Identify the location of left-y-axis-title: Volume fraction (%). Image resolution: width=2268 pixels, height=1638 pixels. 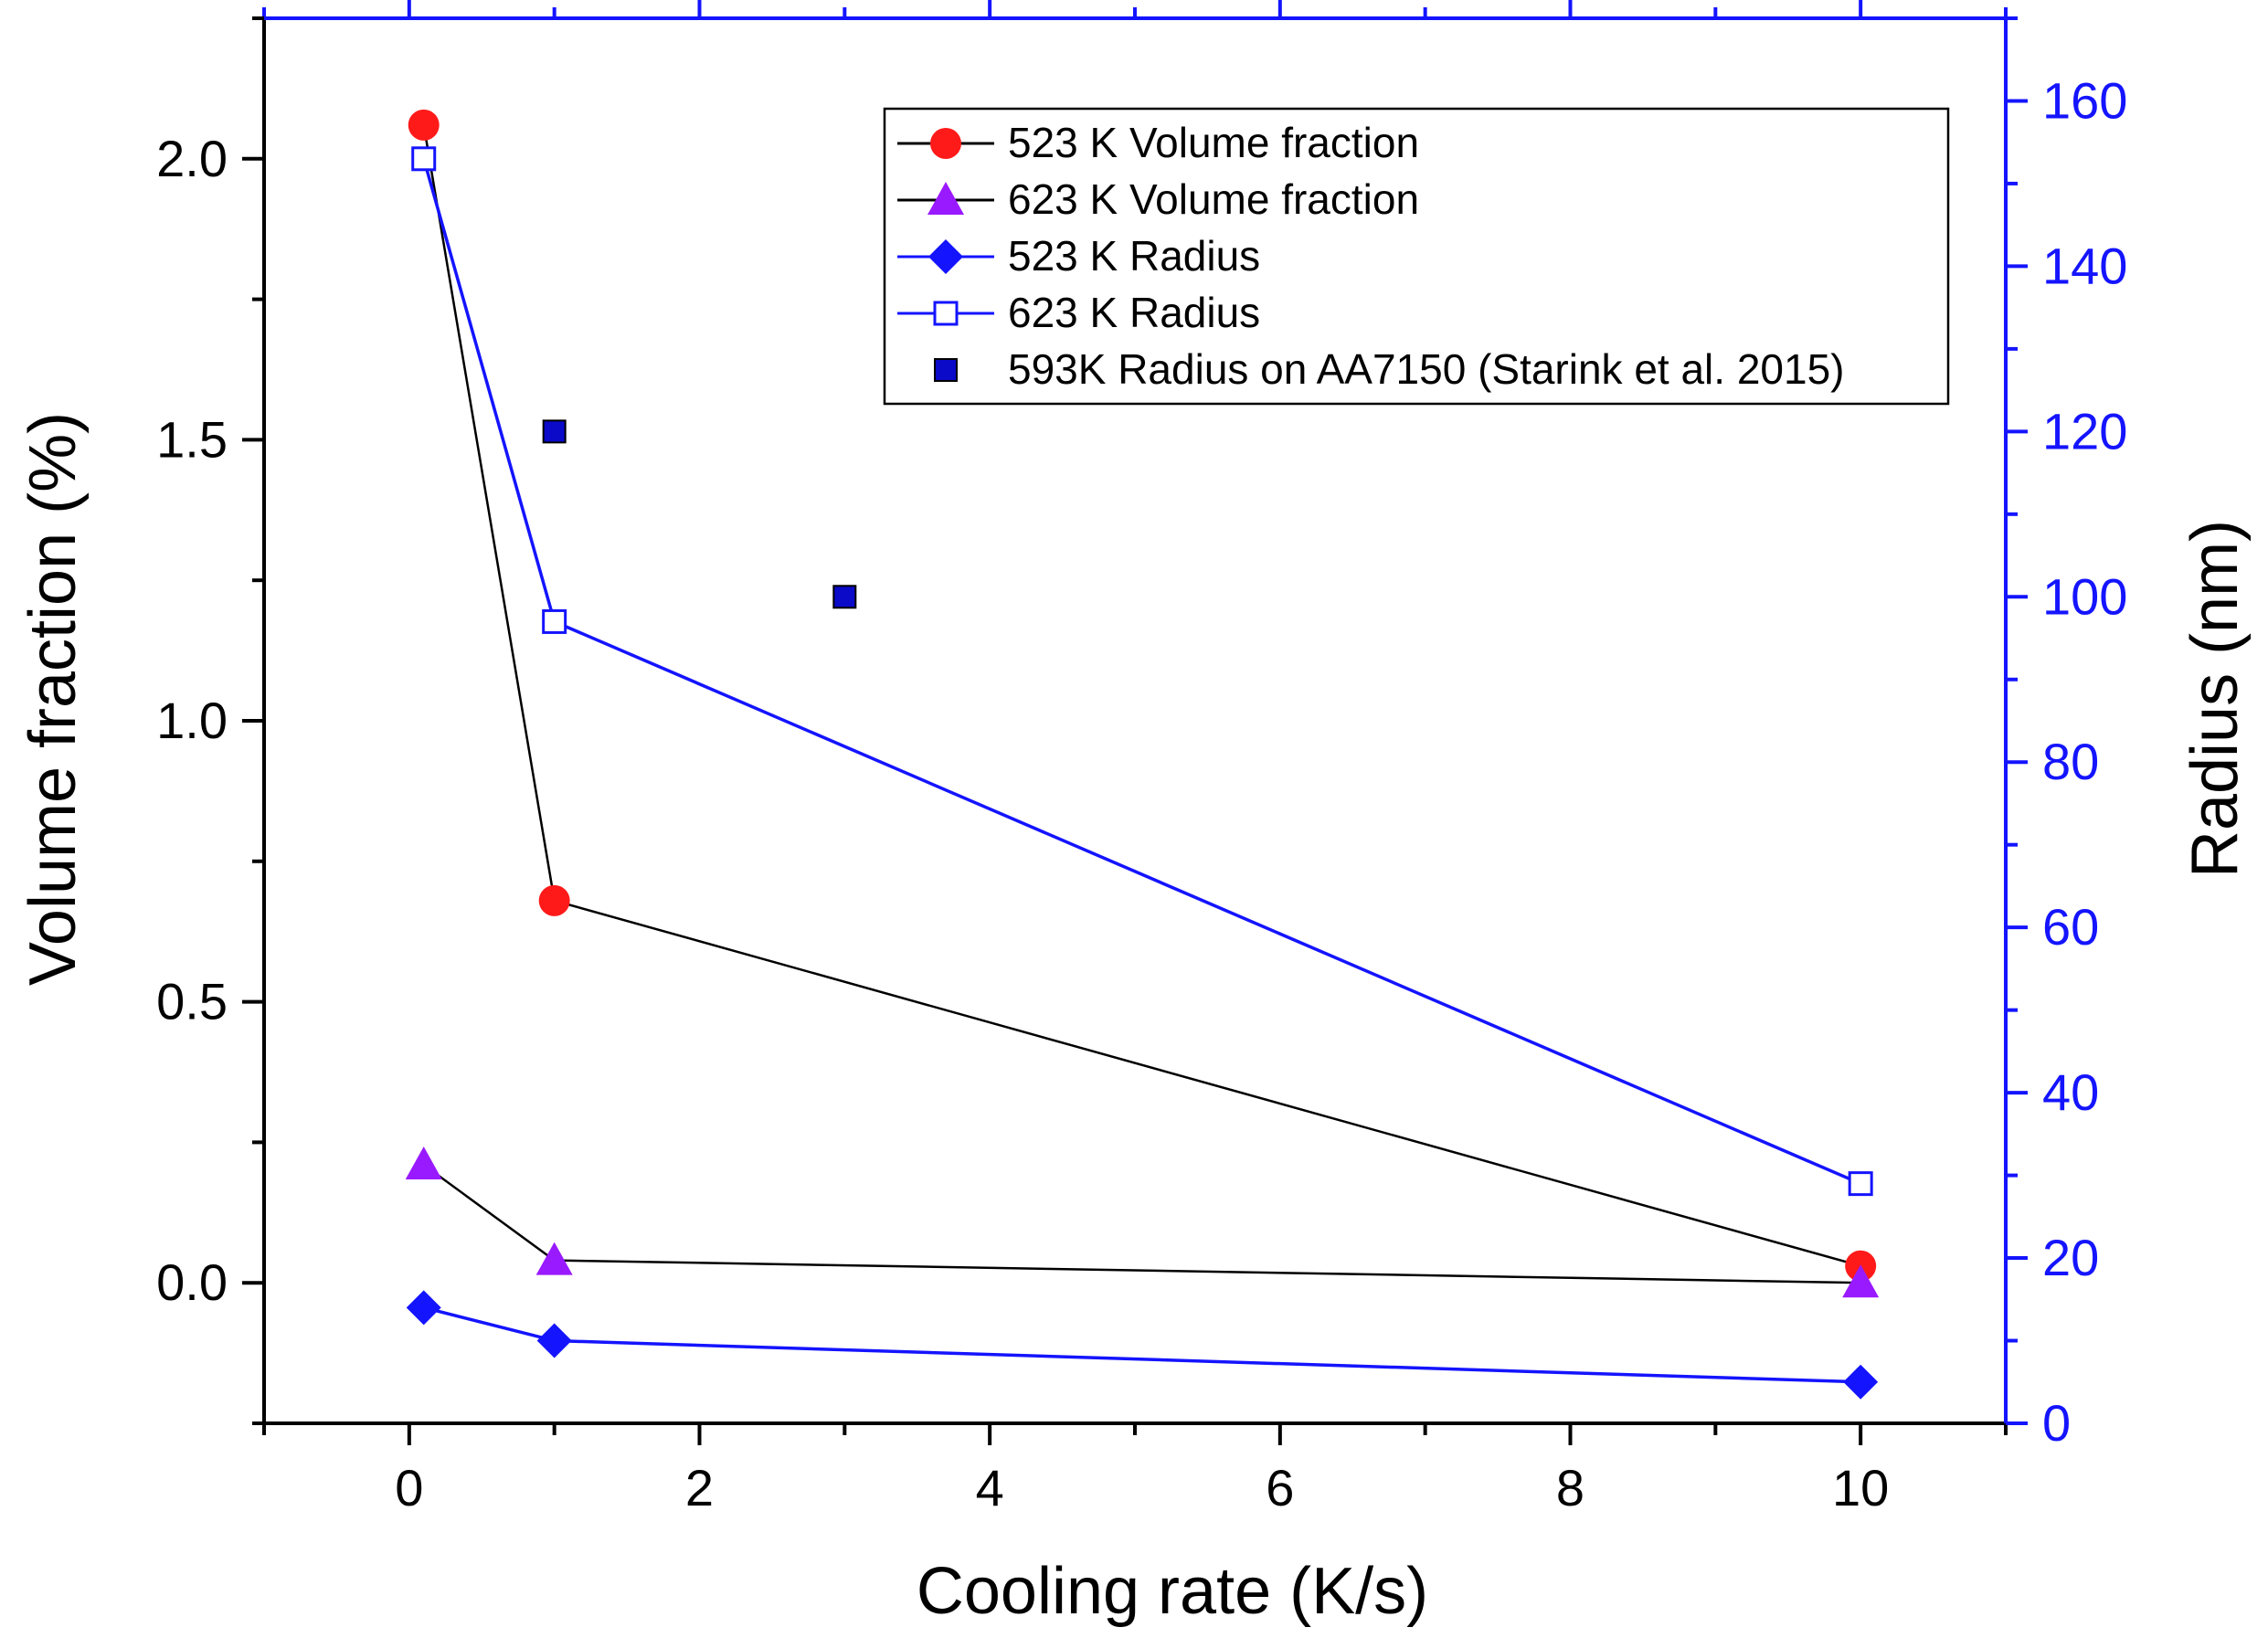
(53, 699).